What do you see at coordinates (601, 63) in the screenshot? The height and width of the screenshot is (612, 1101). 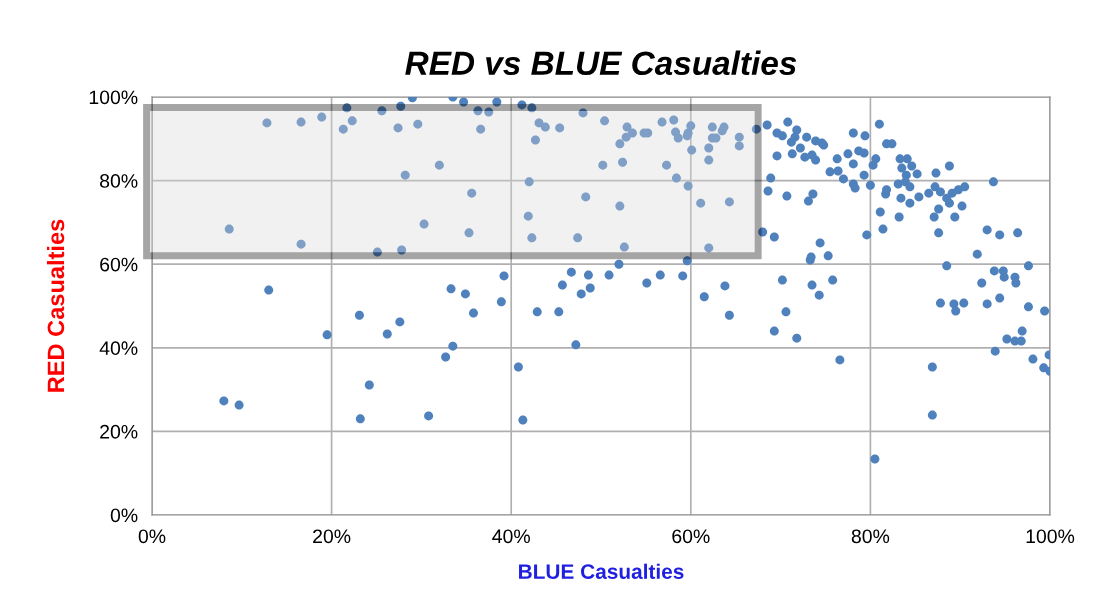 I see `chart-title: RED vs BLUE Casualties` at bounding box center [601, 63].